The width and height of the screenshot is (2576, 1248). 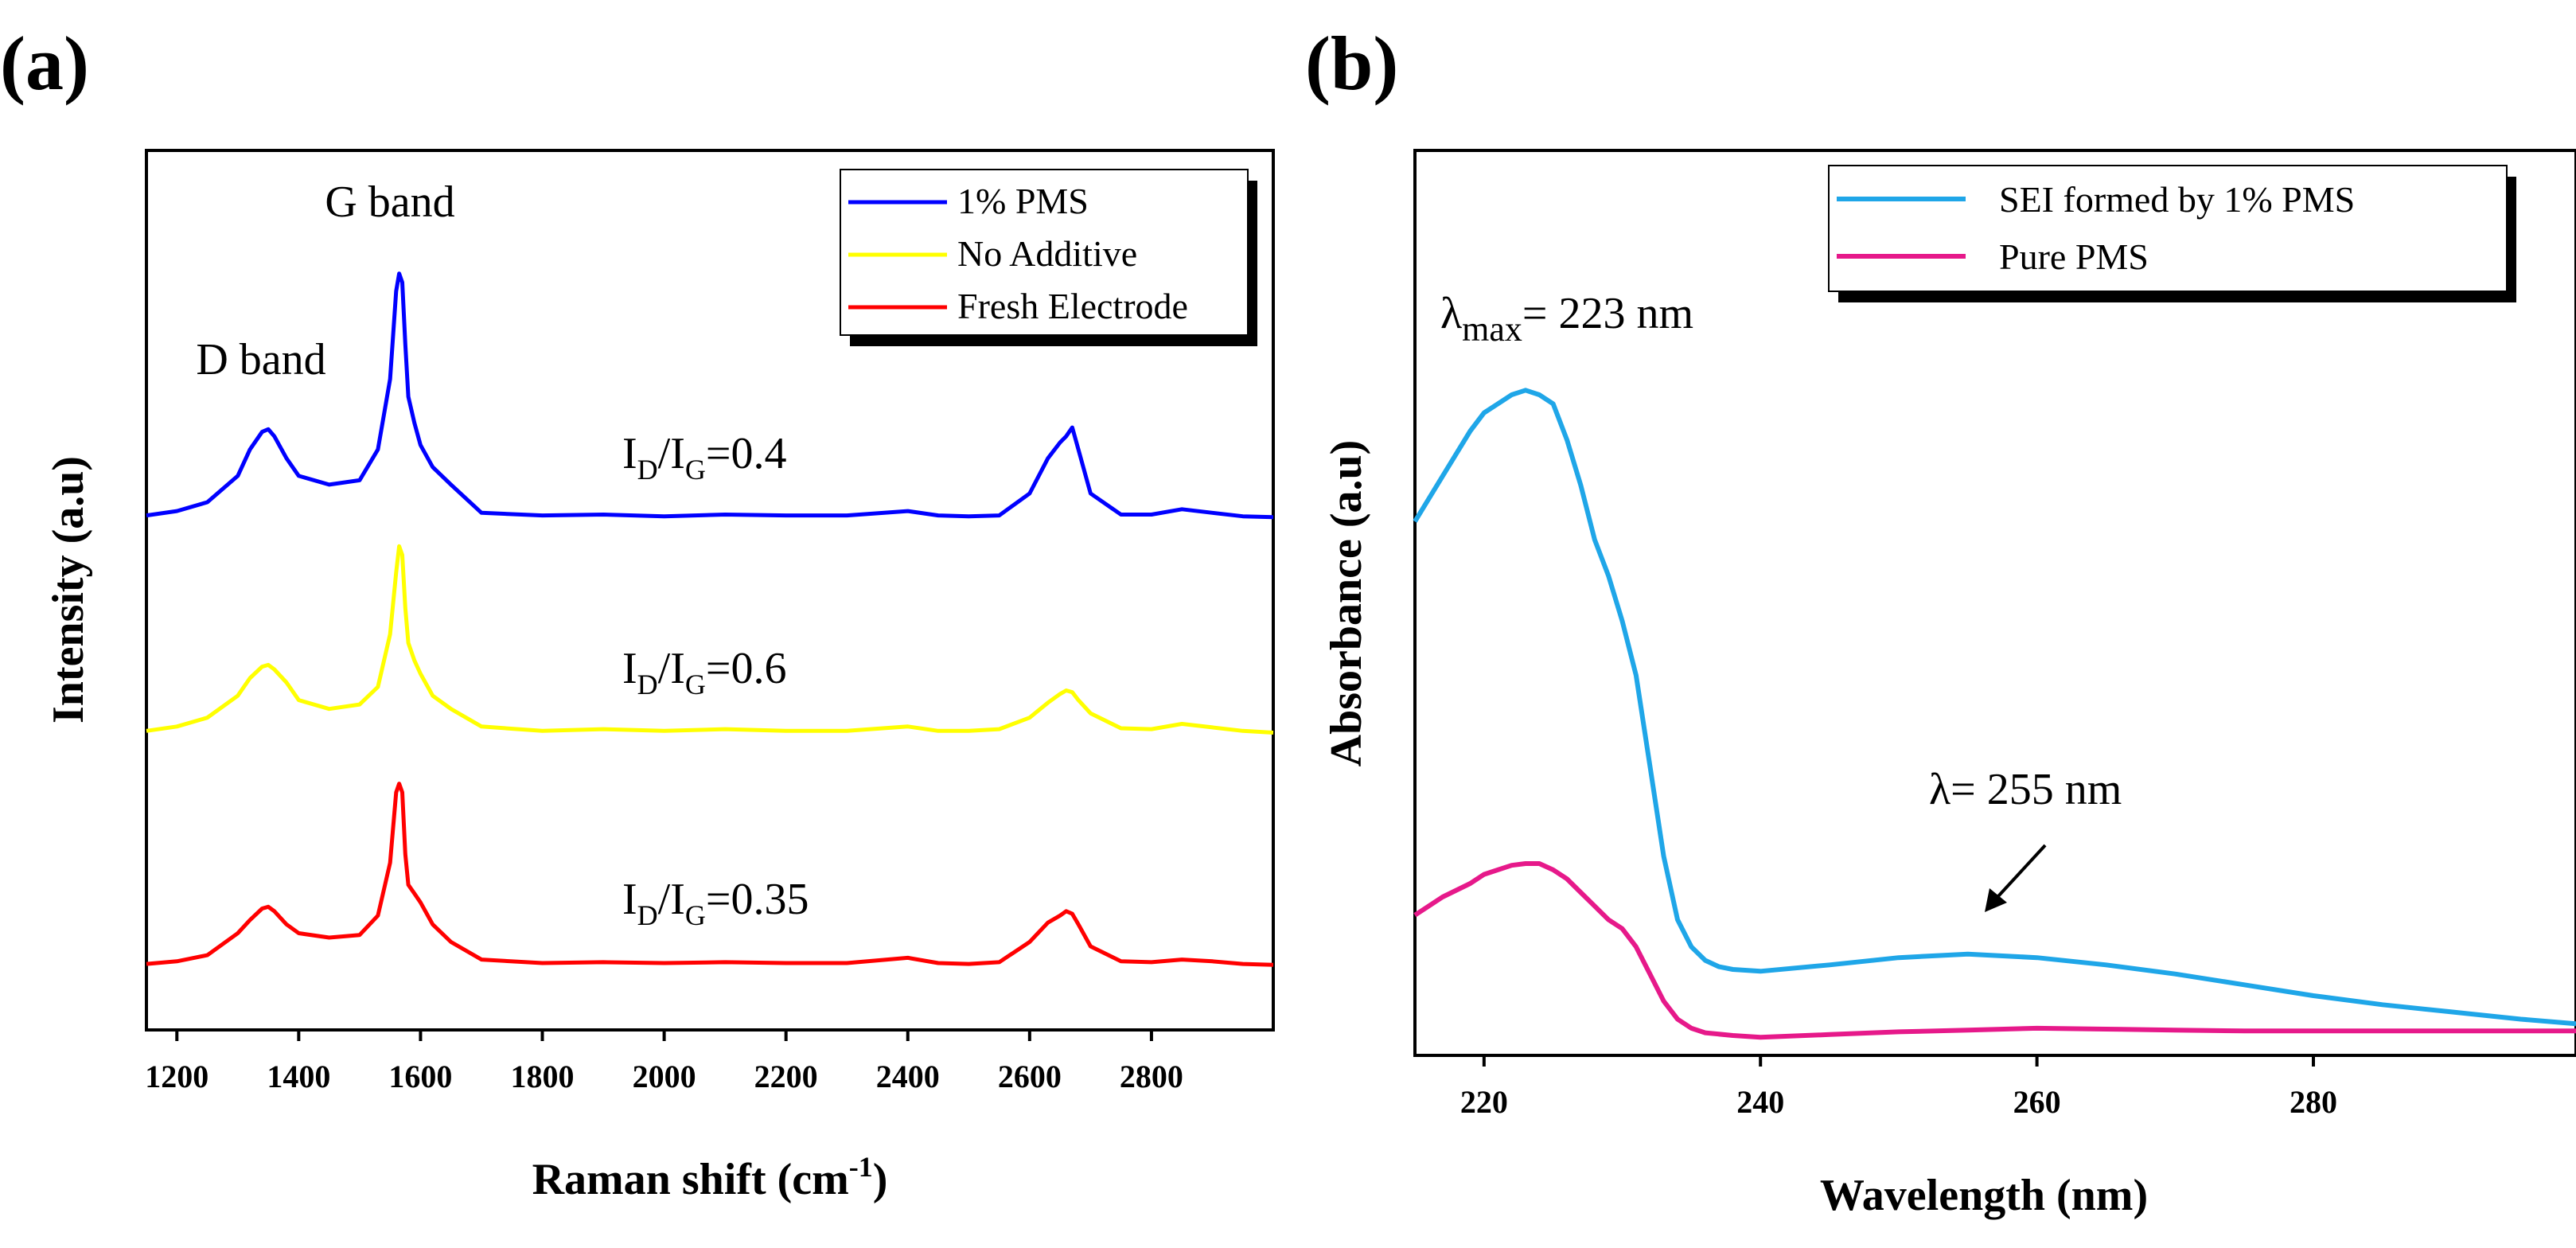 What do you see at coordinates (420, 1076) in the screenshot?
I see `panel-a-x-tick-label-3: 1600` at bounding box center [420, 1076].